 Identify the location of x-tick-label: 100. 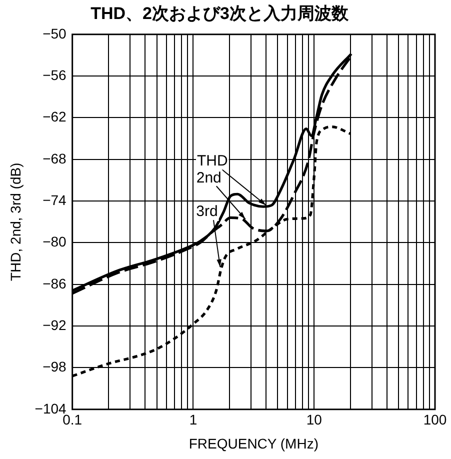
(435, 420).